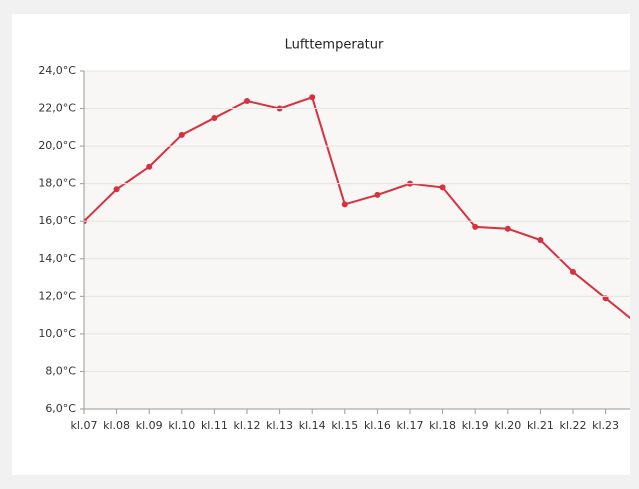  I want to click on x-tick-label: kl.19, so click(475, 425).